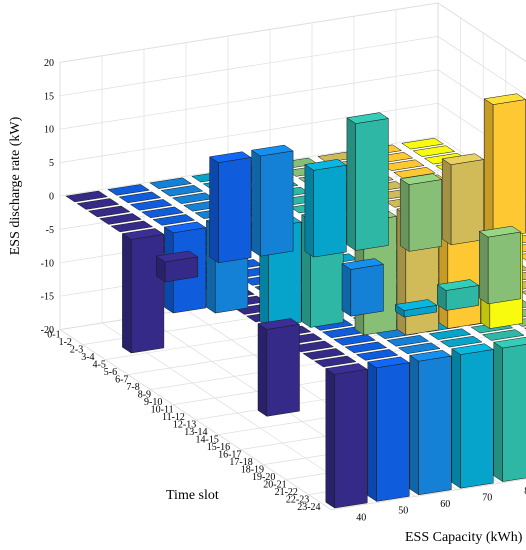 The height and width of the screenshot is (550, 526). What do you see at coordinates (53, 334) in the screenshot?
I see `time-tick-label: 0-1` at bounding box center [53, 334].